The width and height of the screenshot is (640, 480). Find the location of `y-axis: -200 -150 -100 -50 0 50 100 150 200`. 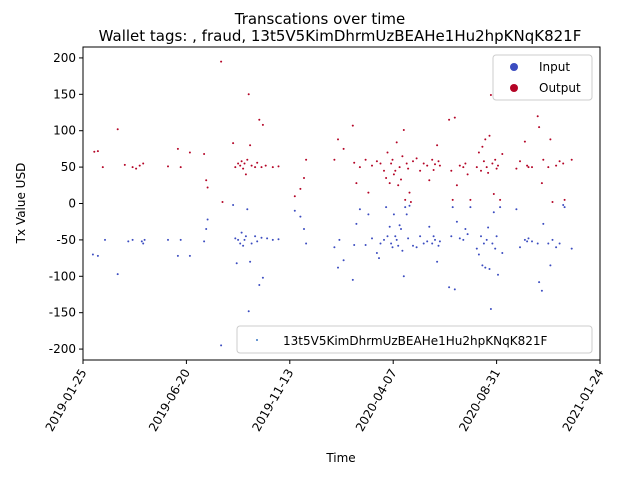

y-axis: -200 -150 -100 -50 0 50 100 150 200 is located at coordinates (66, 203).